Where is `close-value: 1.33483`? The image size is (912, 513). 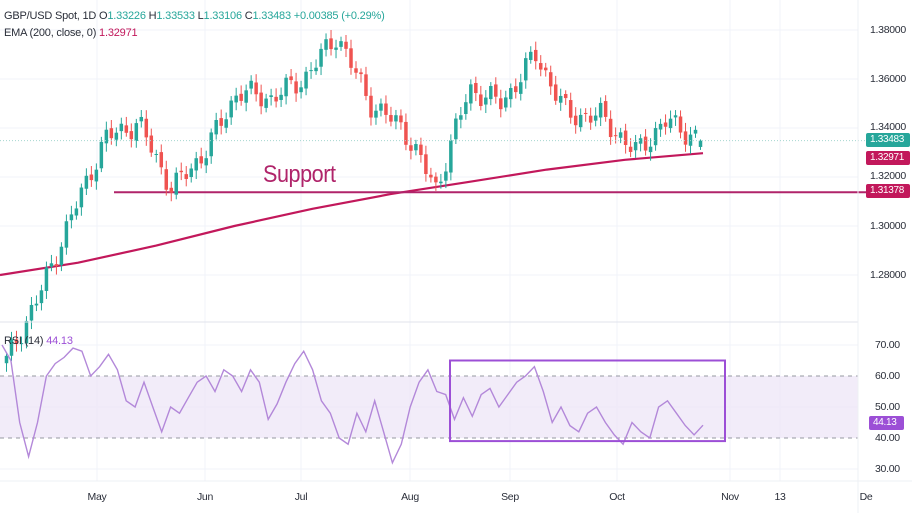 close-value: 1.33483 is located at coordinates (272, 16).